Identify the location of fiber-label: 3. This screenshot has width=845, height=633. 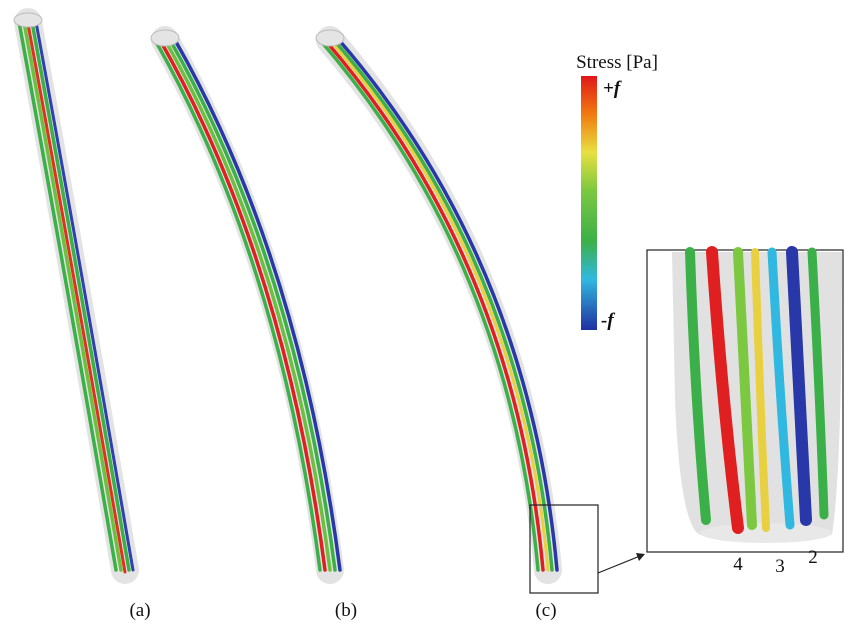
(780, 566).